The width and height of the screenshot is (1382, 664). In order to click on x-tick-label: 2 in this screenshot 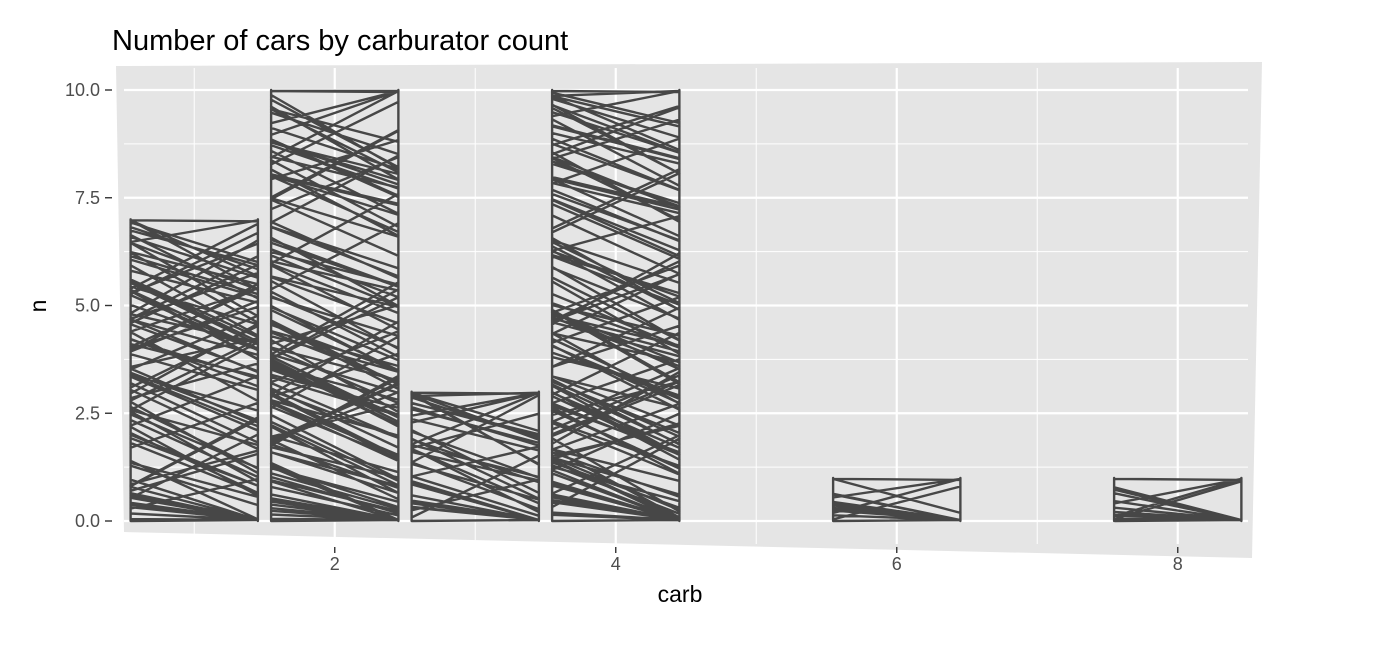, I will do `click(335, 564)`.